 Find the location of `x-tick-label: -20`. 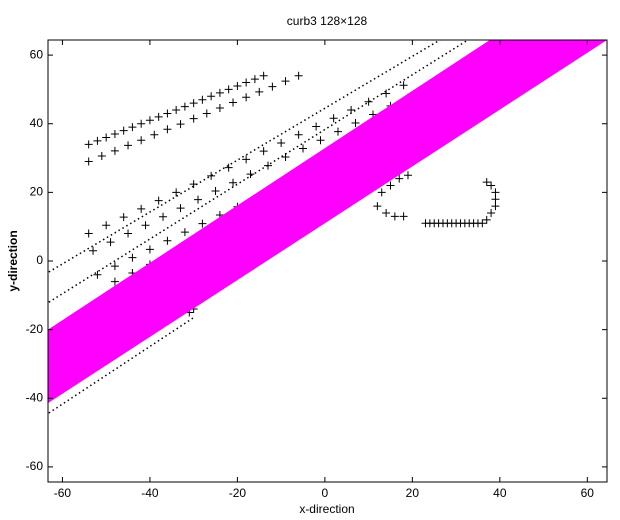

x-tick-label: -20 is located at coordinates (238, 493).